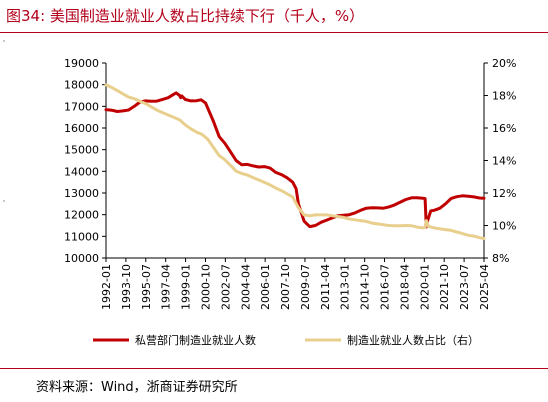 Image resolution: width=548 pixels, height=402 pixels. Describe the element at coordinates (137, 387) in the screenshot. I see `source-note: 资料来源：Wind，浙商证券研究所` at that location.